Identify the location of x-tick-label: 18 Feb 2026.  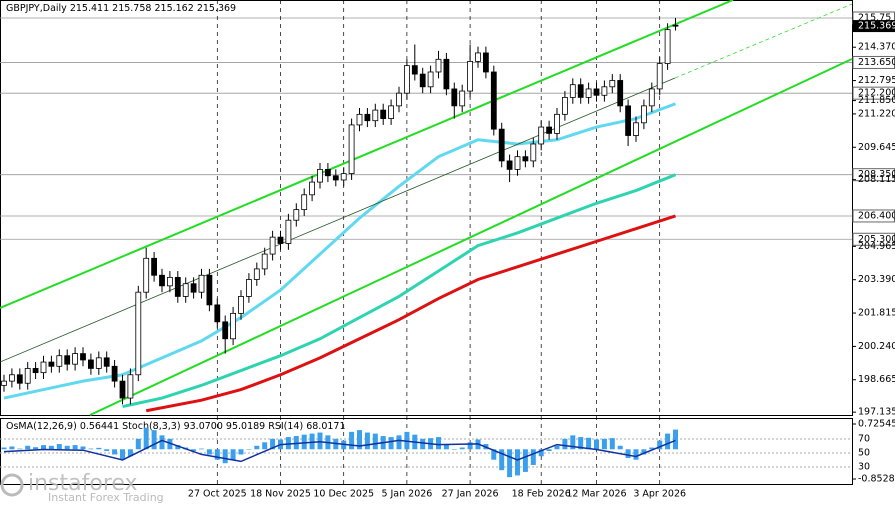
(541, 494).